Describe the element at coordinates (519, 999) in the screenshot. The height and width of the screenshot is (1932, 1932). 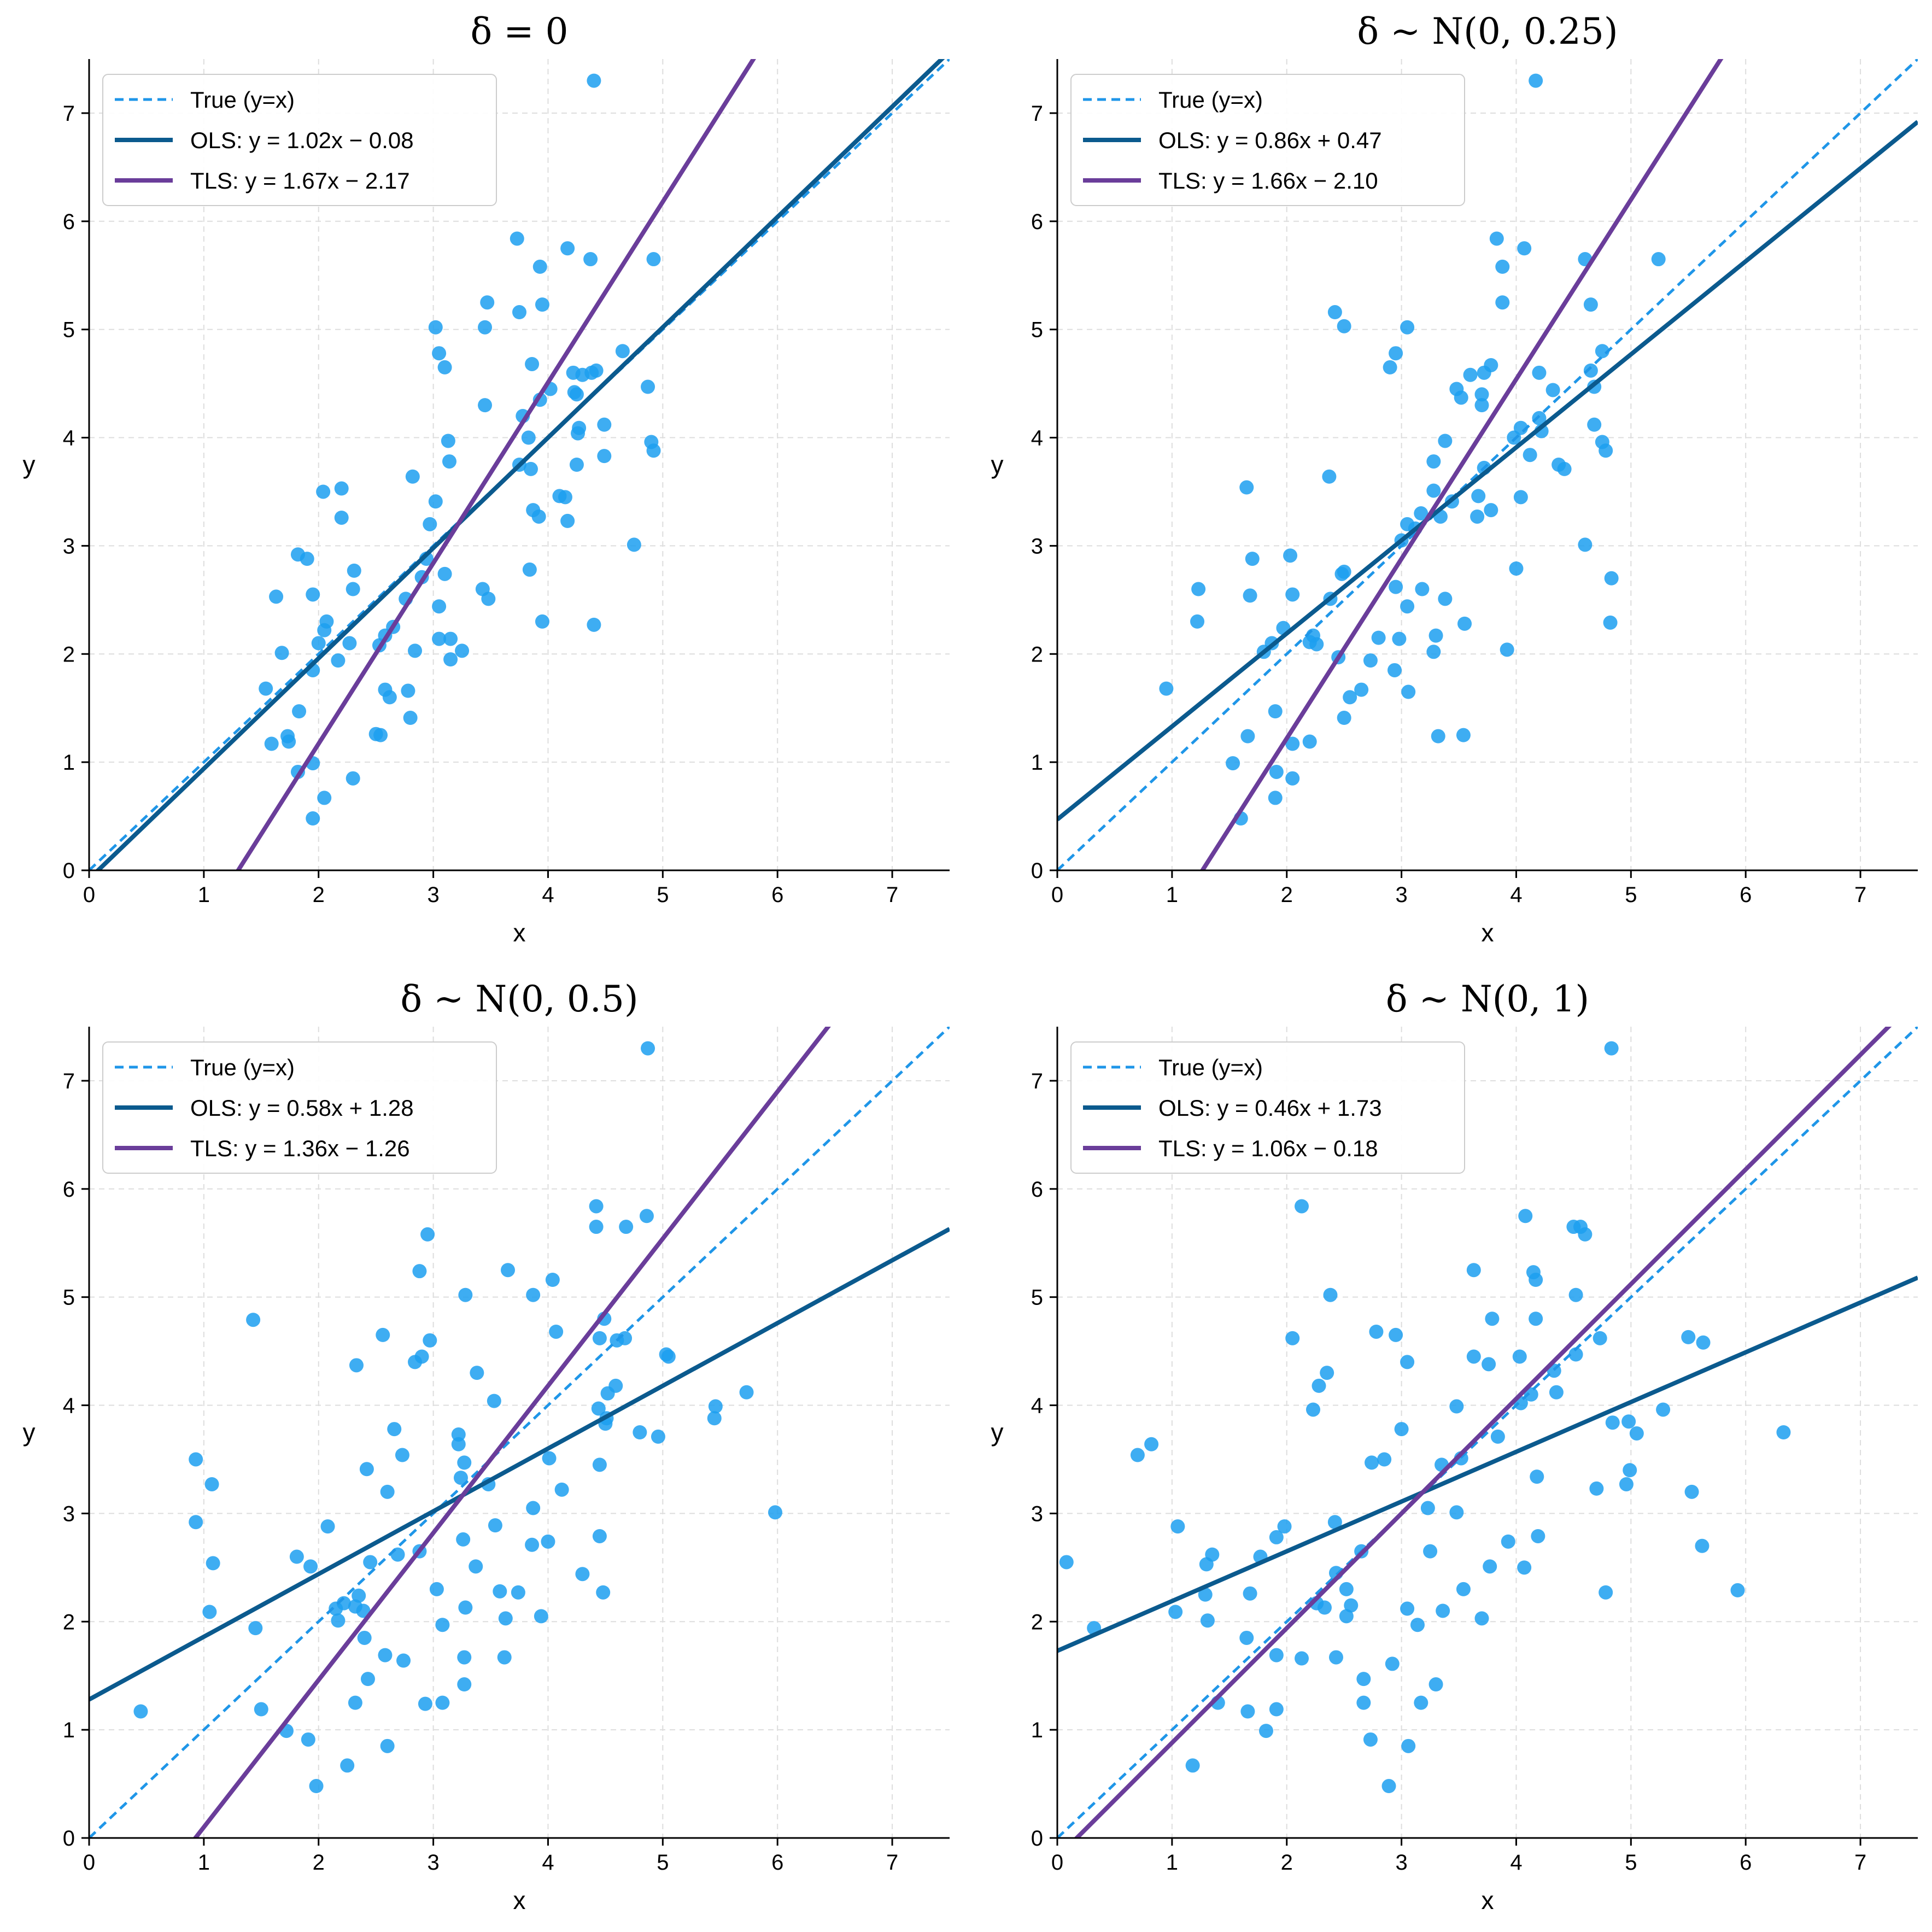
I see `chart-title: δ ~ N(0, 0.5)` at that location.